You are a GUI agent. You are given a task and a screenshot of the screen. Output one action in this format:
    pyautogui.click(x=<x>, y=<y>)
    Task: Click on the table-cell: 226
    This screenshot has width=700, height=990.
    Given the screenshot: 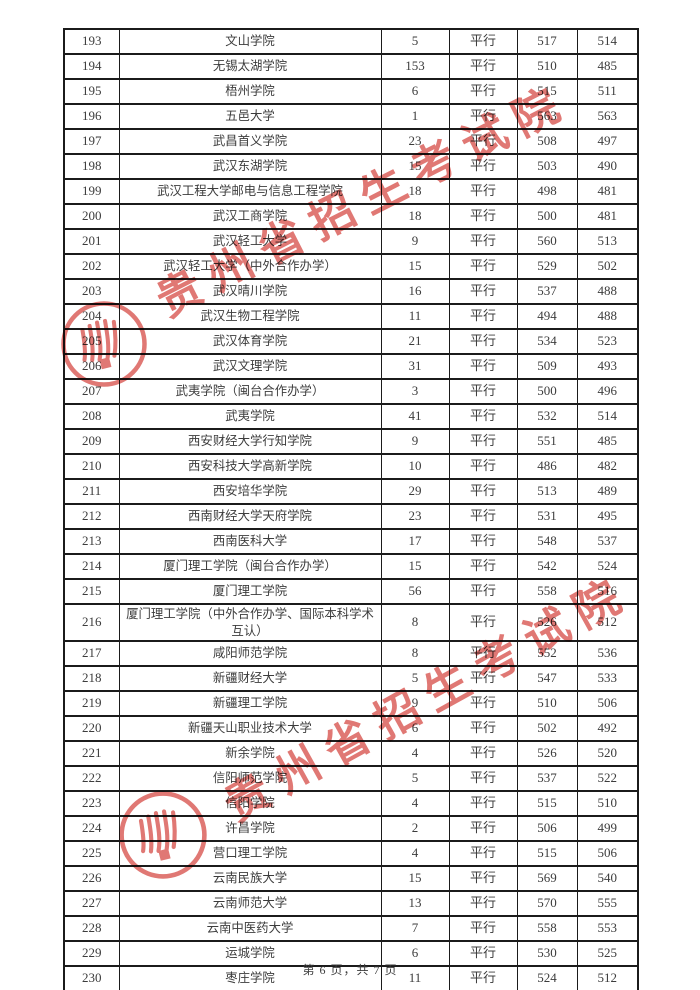 What is the action you would take?
    pyautogui.click(x=91, y=878)
    